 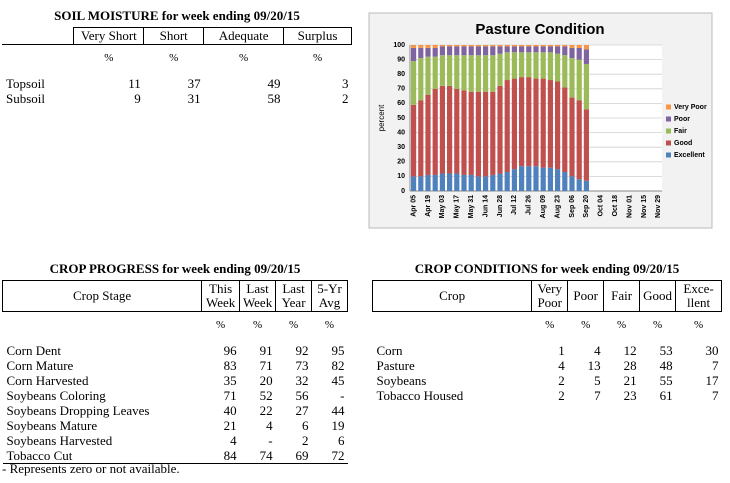 I want to click on x-tick-label: Jul 26, so click(x=529, y=205).